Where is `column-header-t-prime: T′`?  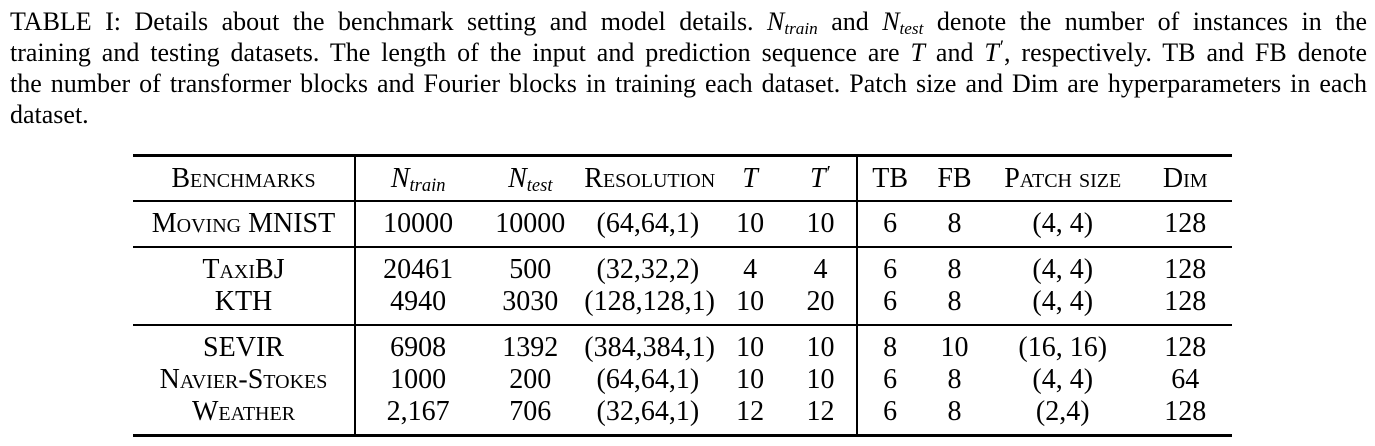
column-header-t-prime: T′ is located at coordinates (821, 178).